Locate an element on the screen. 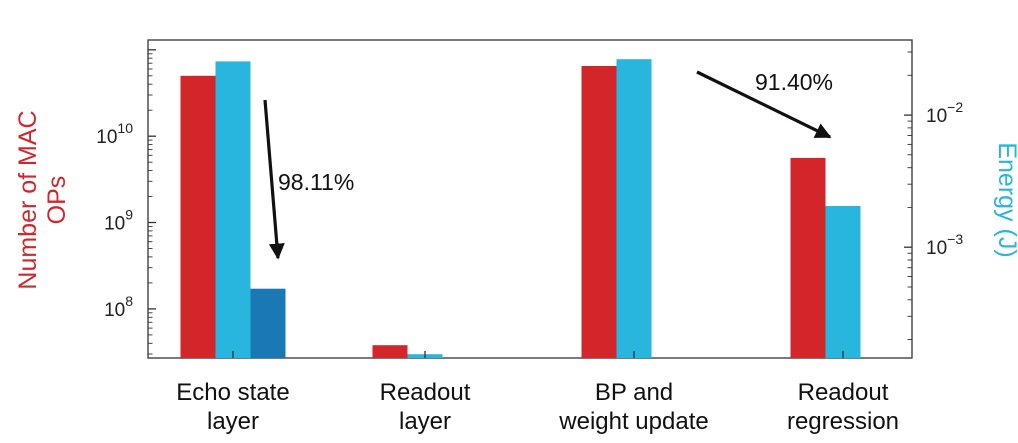 The height and width of the screenshot is (443, 1018). left-axis-label-line1: OPs is located at coordinates (57, 200).